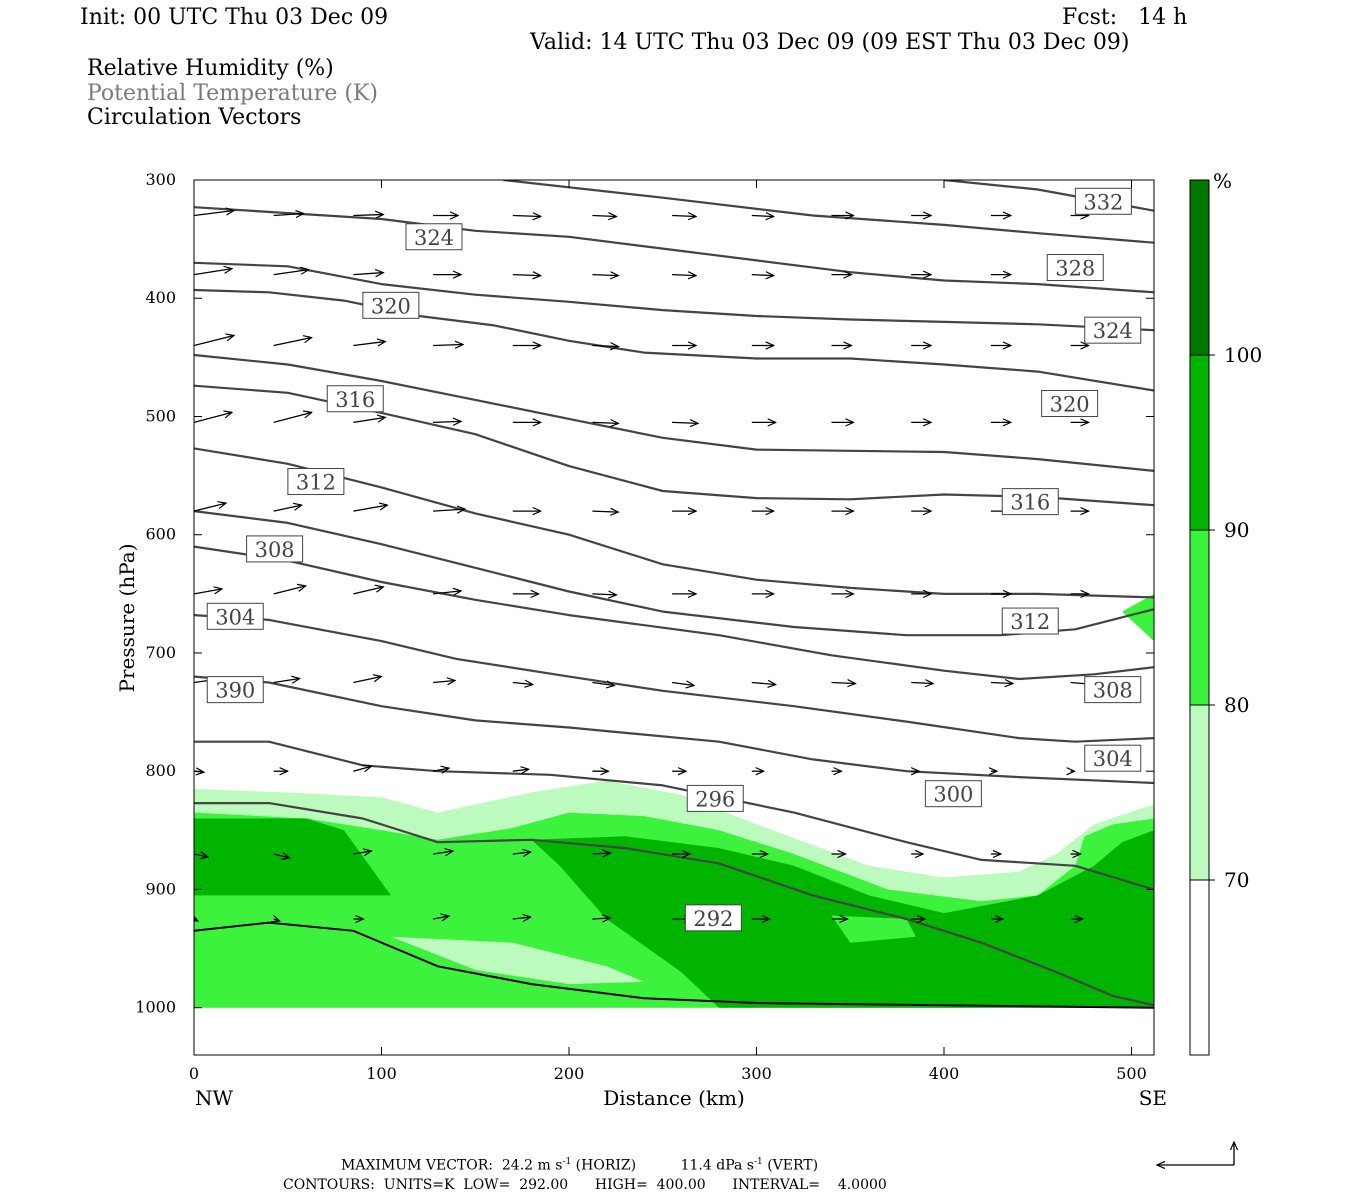  I want to click on contour-label: 296, so click(715, 798).